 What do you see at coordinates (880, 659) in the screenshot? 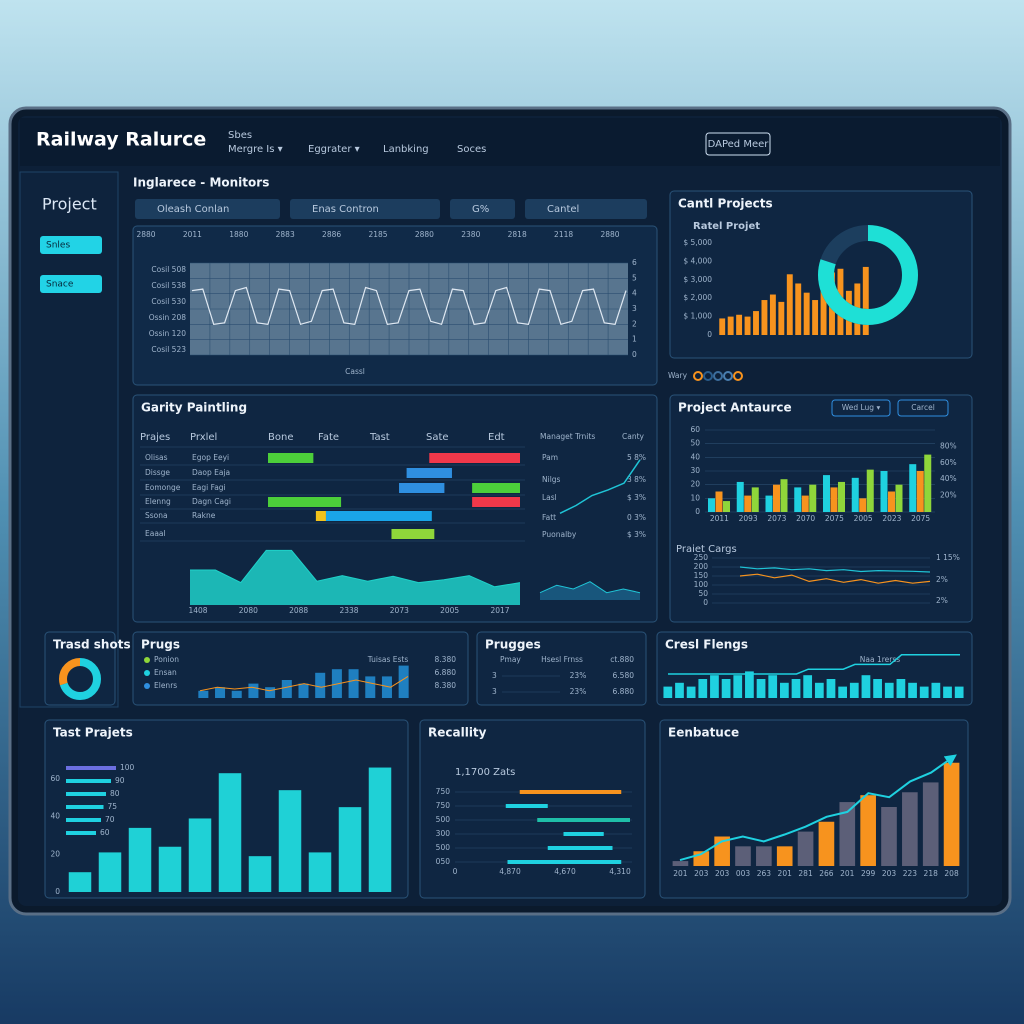
I see `note: Naa 1rerss` at bounding box center [880, 659].